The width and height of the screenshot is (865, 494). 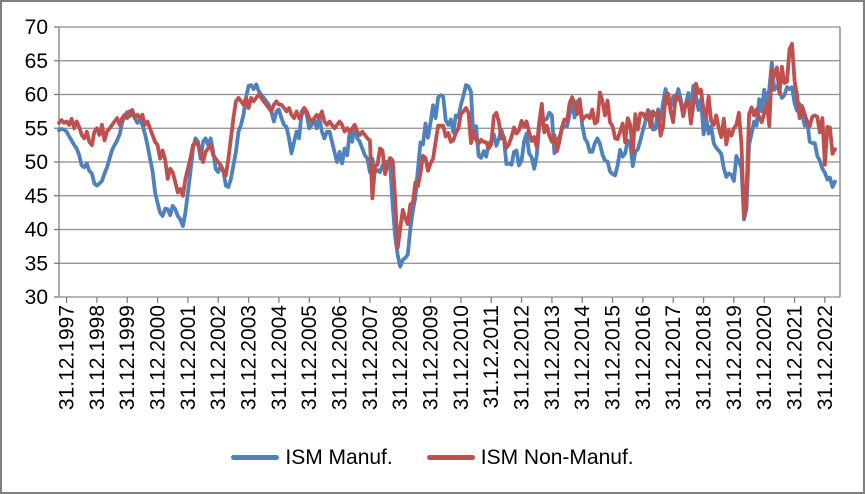 What do you see at coordinates (764, 357) in the screenshot?
I see `x-axis-label: 31.12.2020` at bounding box center [764, 357].